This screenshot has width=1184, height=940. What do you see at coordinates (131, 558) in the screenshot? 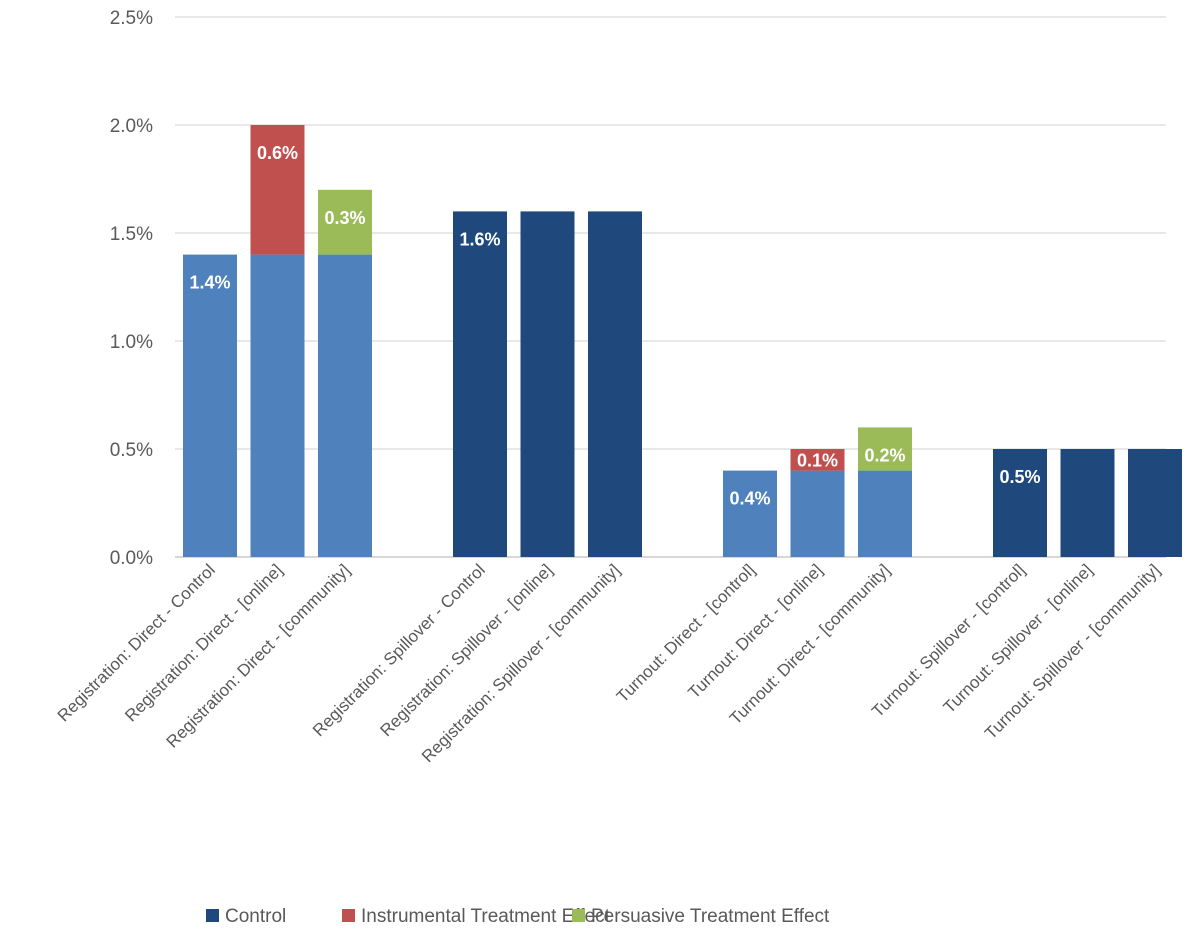
I see `y-tick-label: 0.0%` at bounding box center [131, 558].